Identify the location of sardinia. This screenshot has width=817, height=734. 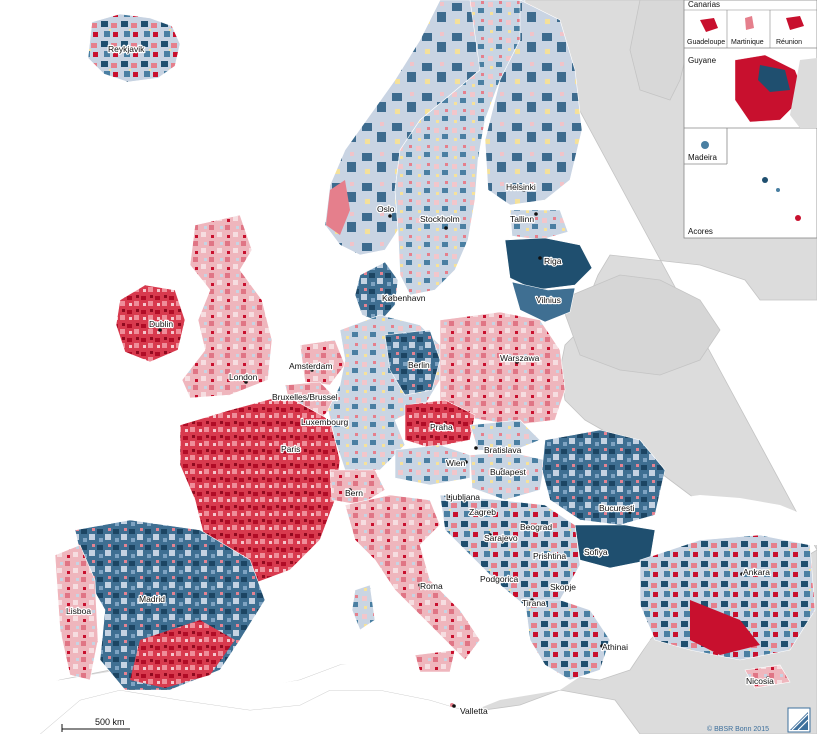
(363, 607).